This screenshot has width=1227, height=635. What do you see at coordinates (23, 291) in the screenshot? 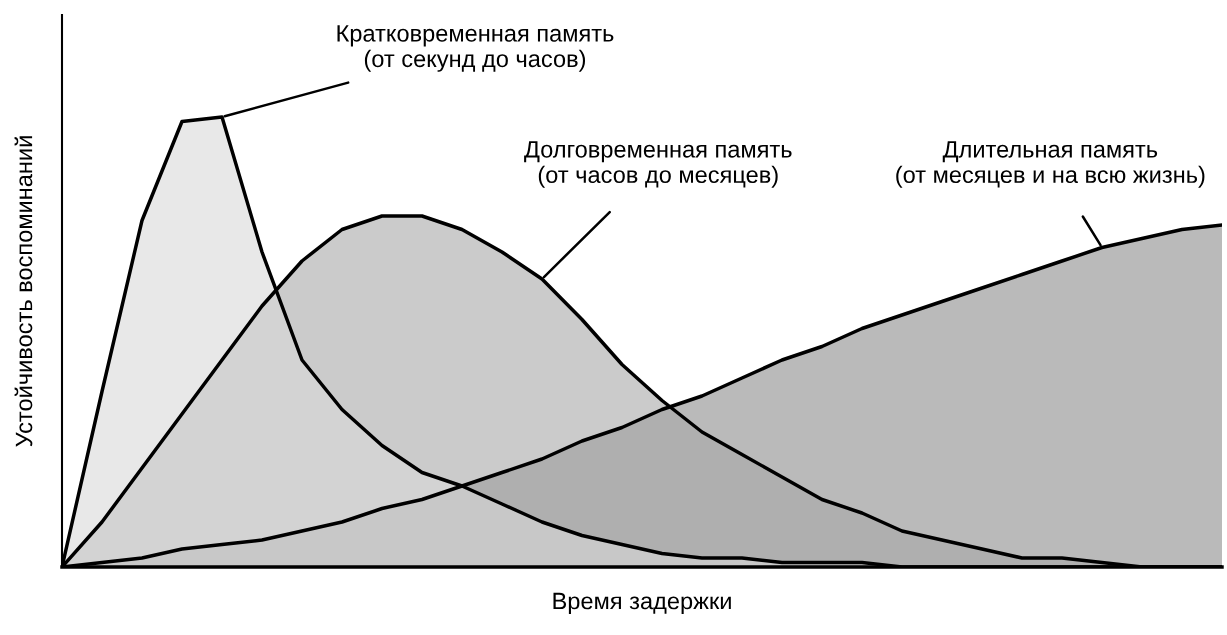
I see `y-axis-title: Устойчивость воспоминаний` at bounding box center [23, 291].